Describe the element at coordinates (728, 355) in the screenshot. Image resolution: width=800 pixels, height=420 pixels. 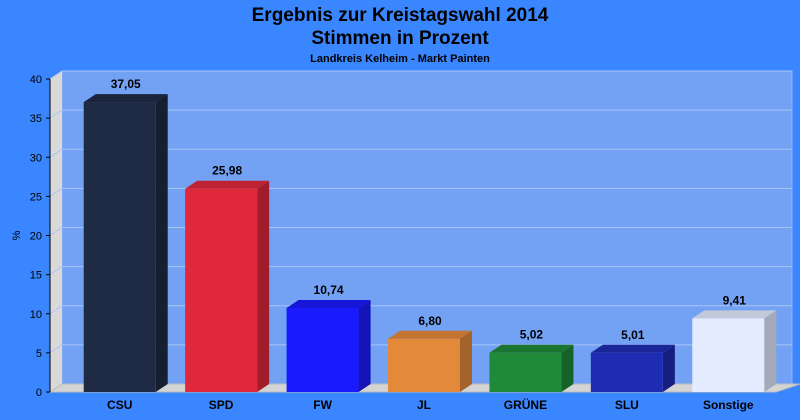
I see `bar-sonstige` at that location.